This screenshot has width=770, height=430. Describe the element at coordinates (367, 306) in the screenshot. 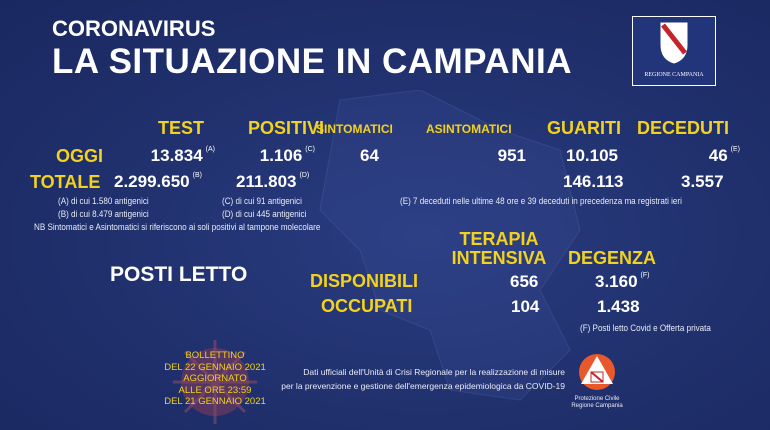

I see `occupati-label: OCCUPATI` at that location.